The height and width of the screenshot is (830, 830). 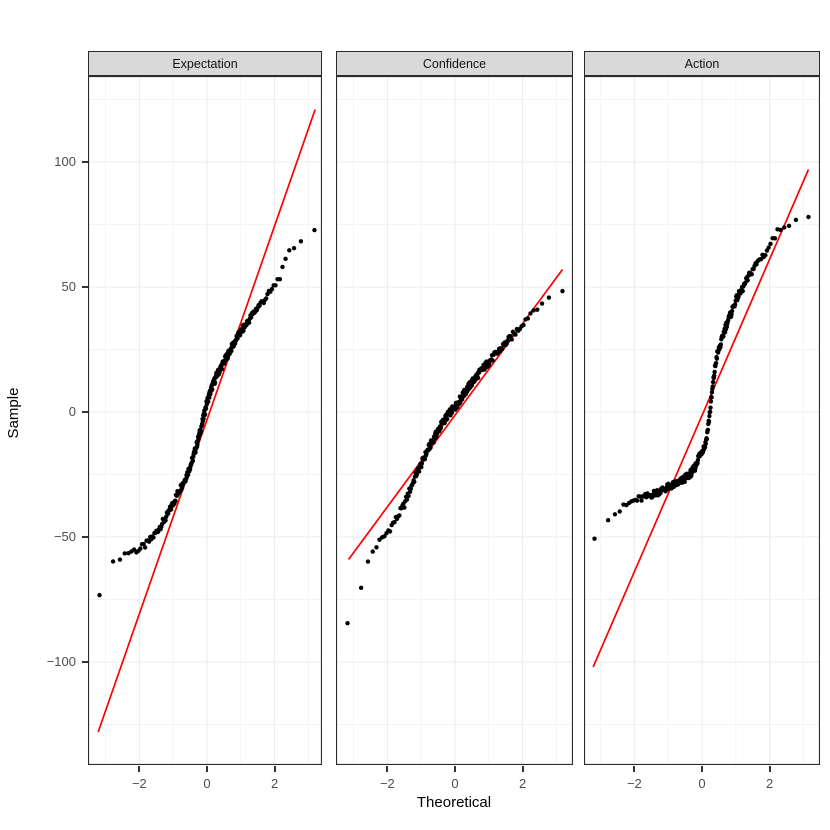 What do you see at coordinates (85, 287) in the screenshot?
I see `y-tick-mark` at bounding box center [85, 287].